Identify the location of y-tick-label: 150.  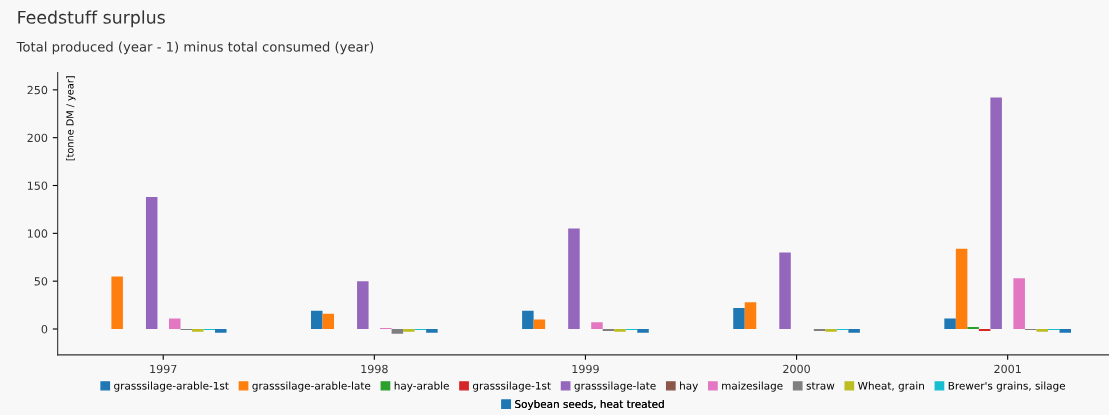
(37, 185).